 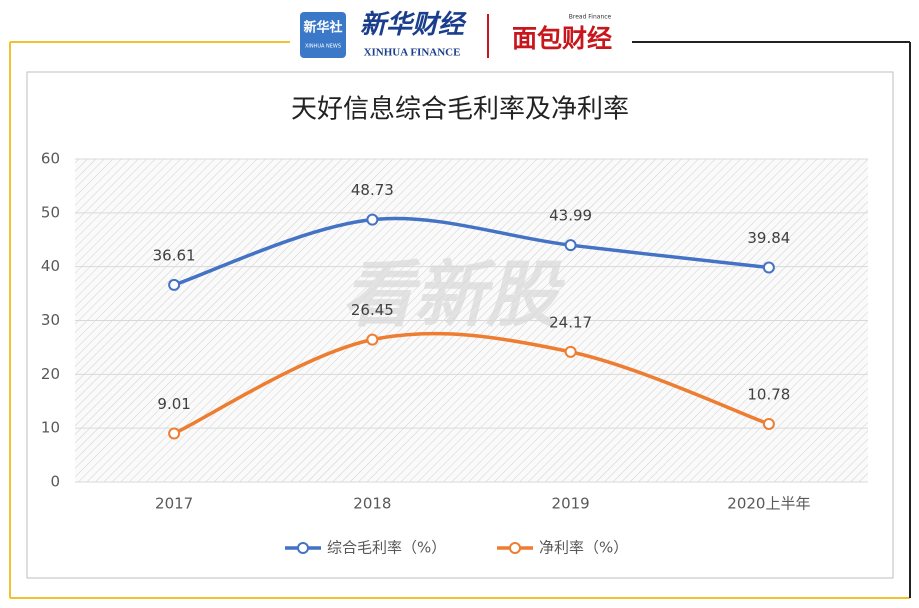 I want to click on data-label: 39.84, so click(x=768, y=238).